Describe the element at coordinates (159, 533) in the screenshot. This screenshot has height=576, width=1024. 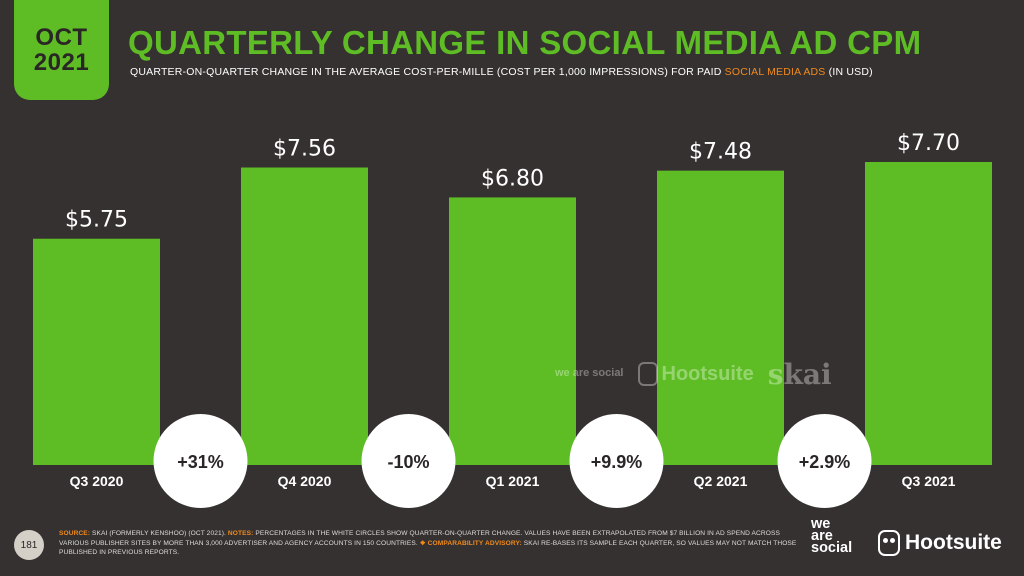
I see `source-text: SKAI (FORMERLY KENSHOO) (OCT 2021).` at that location.